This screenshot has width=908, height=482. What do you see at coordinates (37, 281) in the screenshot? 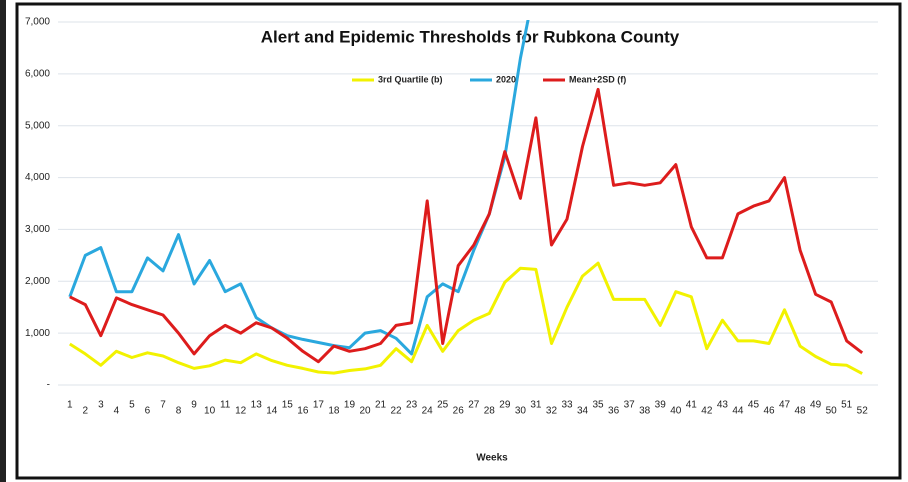
I see `y-tick-label: 2,000` at bounding box center [37, 281].